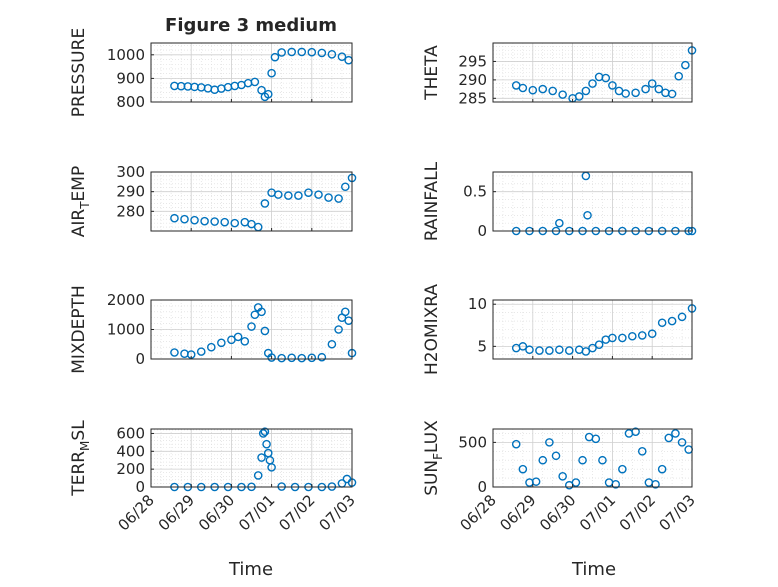 The width and height of the screenshot is (778, 587). What do you see at coordinates (213, 329) in the screenshot?
I see `axes-5: 0 1000 2000 MIXDEPTH` at bounding box center [213, 329].